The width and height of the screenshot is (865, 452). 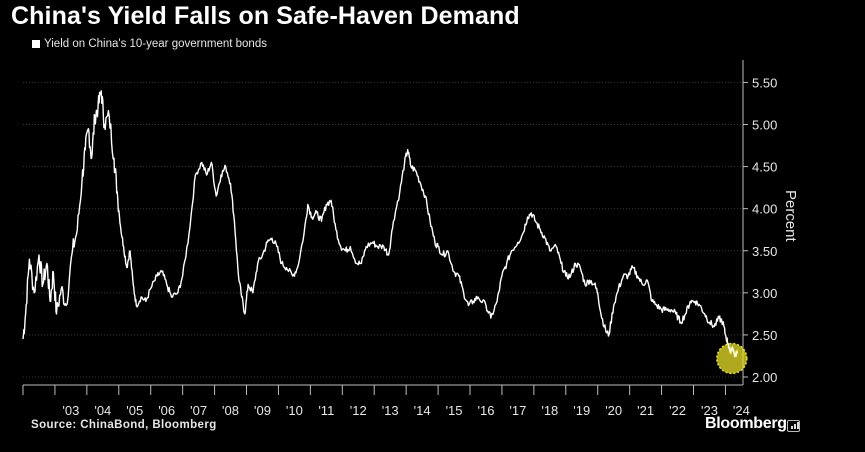 I want to click on x-tick-label: '20, so click(x=613, y=410).